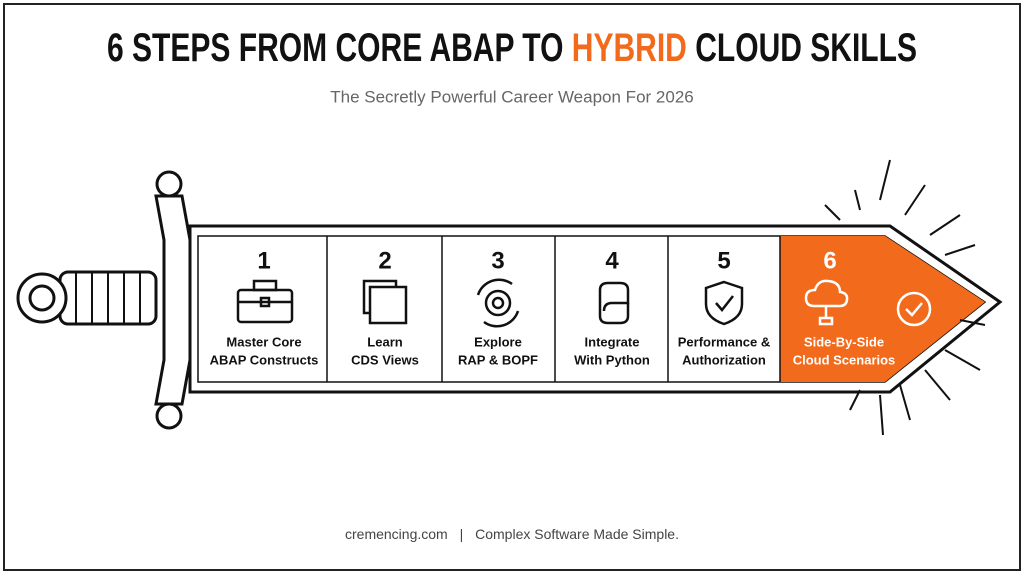  I want to click on step-number: 1, so click(263, 260).